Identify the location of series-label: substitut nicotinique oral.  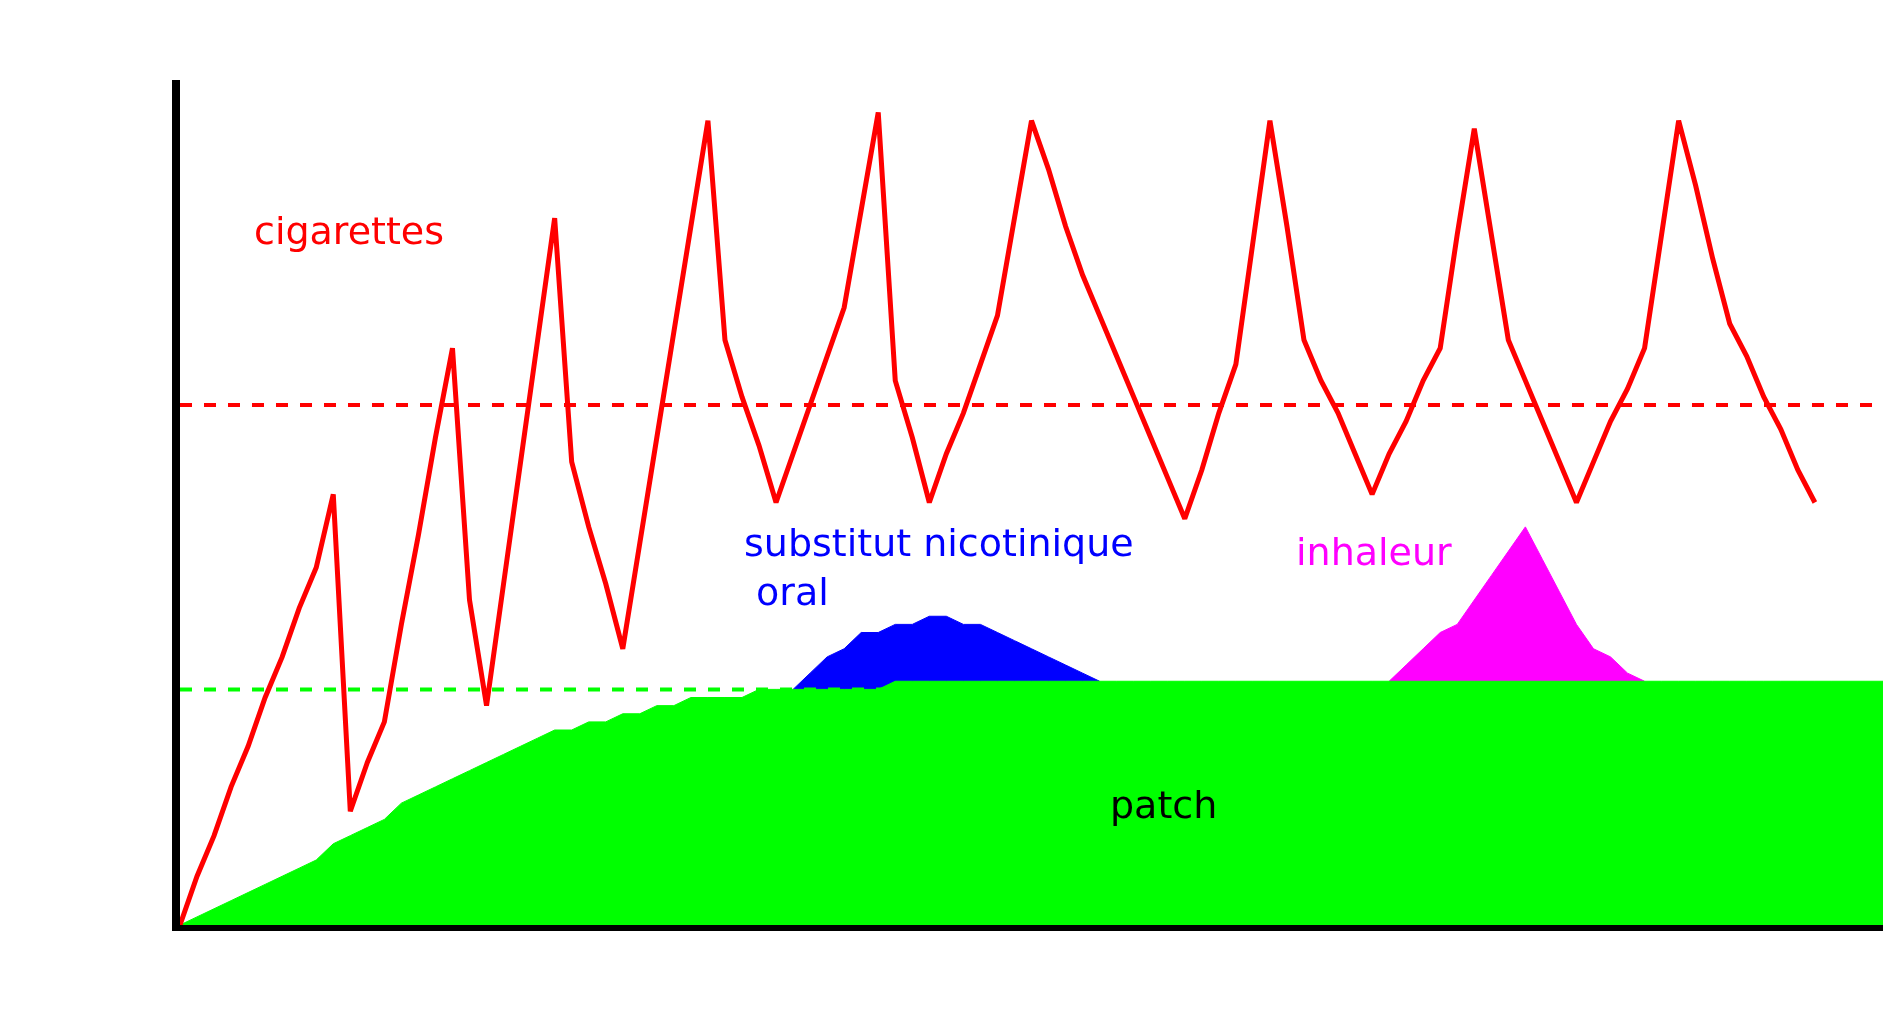
(939, 568).